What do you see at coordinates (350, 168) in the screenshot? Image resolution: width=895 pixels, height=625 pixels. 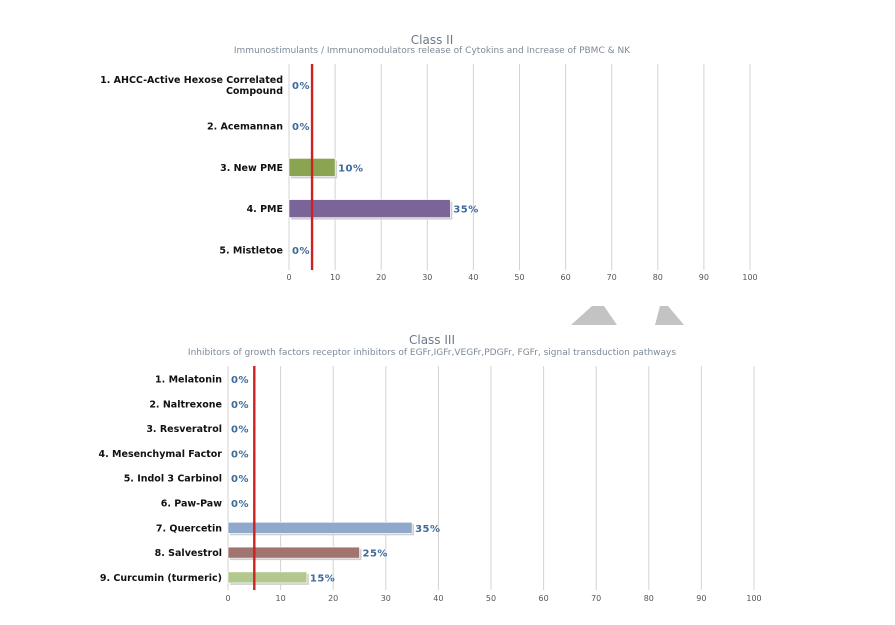 I see `data-label: 10%` at bounding box center [350, 168].